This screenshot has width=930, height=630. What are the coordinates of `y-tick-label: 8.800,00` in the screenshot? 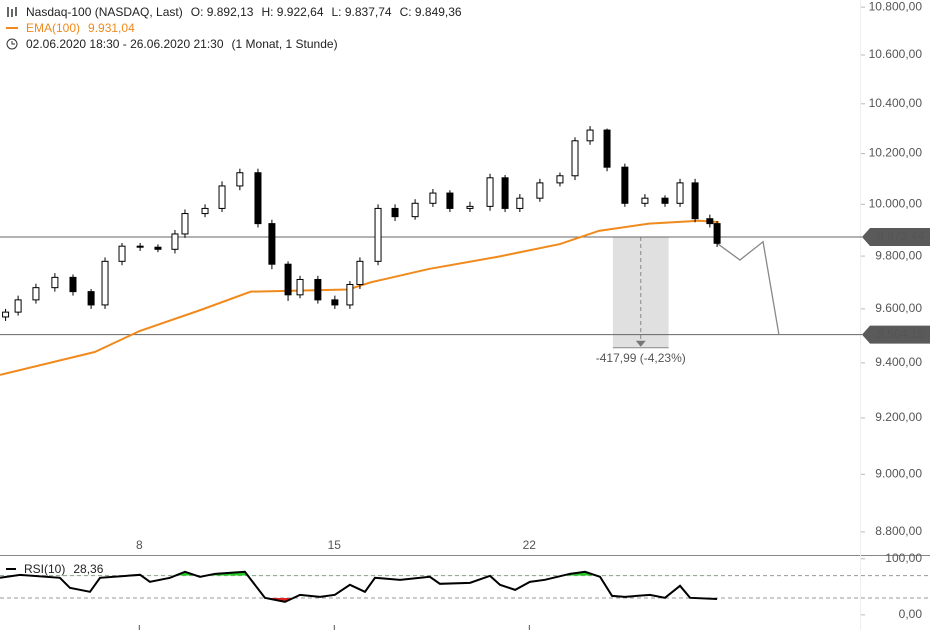 It's located at (898, 531).